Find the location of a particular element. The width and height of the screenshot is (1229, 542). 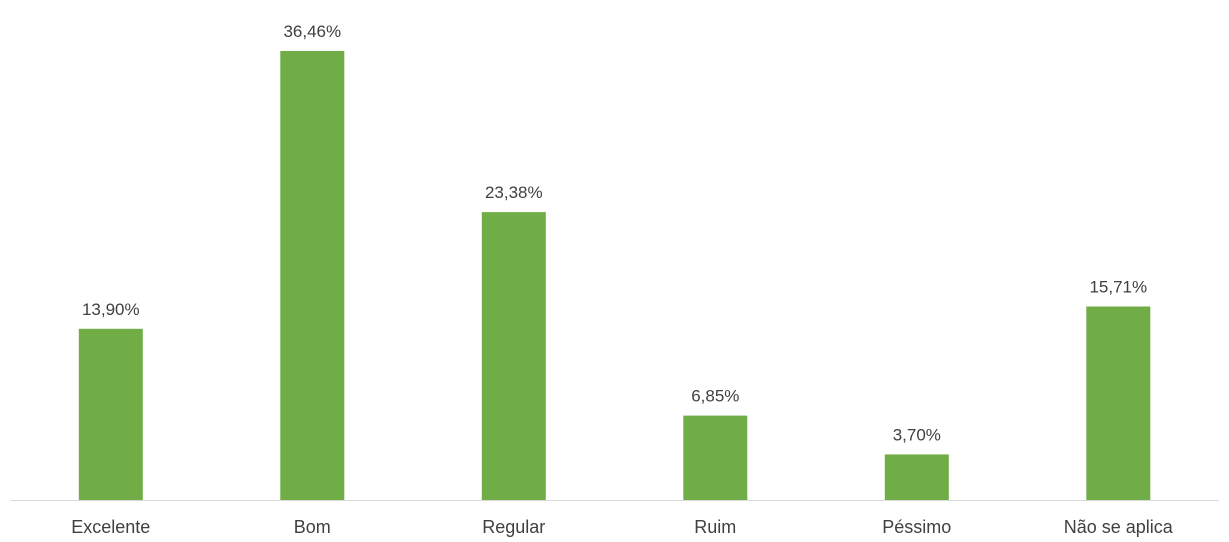

category-label-1: Bom is located at coordinates (312, 527).